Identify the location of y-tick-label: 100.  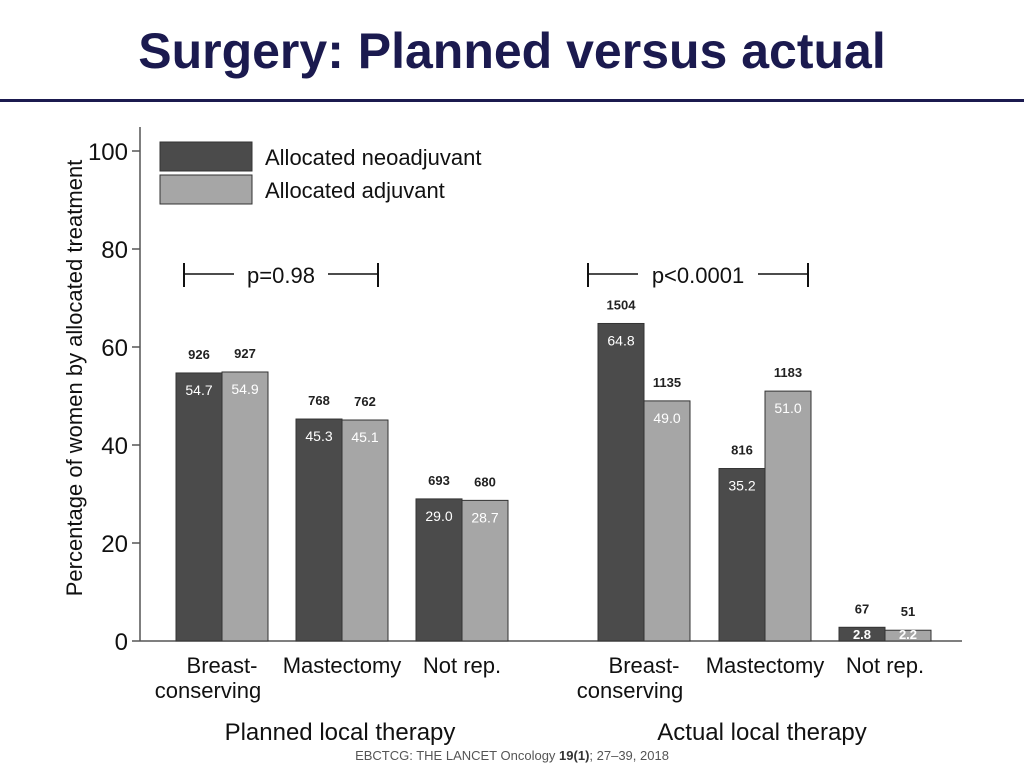
(108, 152).